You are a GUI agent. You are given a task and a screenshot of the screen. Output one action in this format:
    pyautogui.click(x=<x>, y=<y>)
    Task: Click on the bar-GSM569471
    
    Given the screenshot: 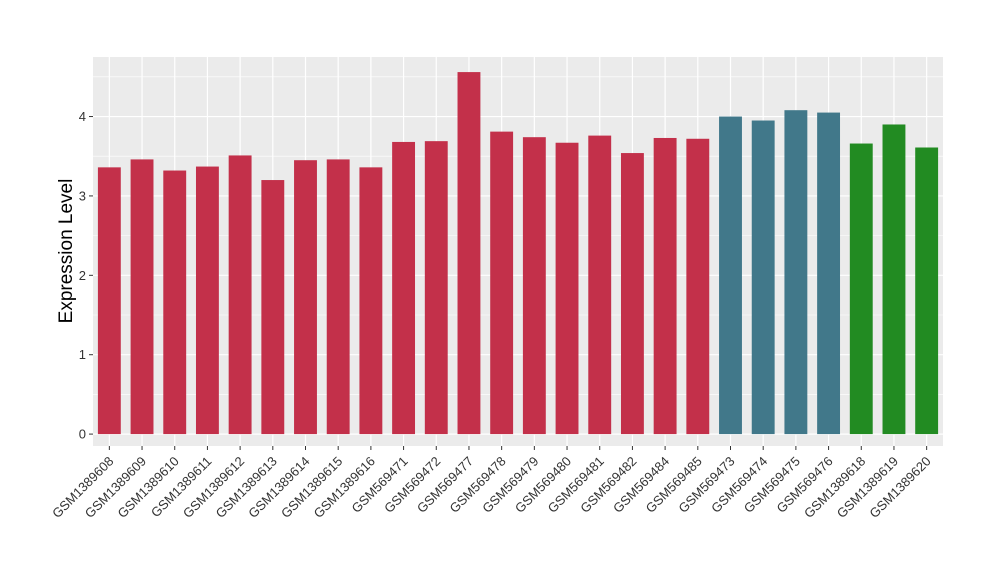 What is the action you would take?
    pyautogui.click(x=404, y=288)
    